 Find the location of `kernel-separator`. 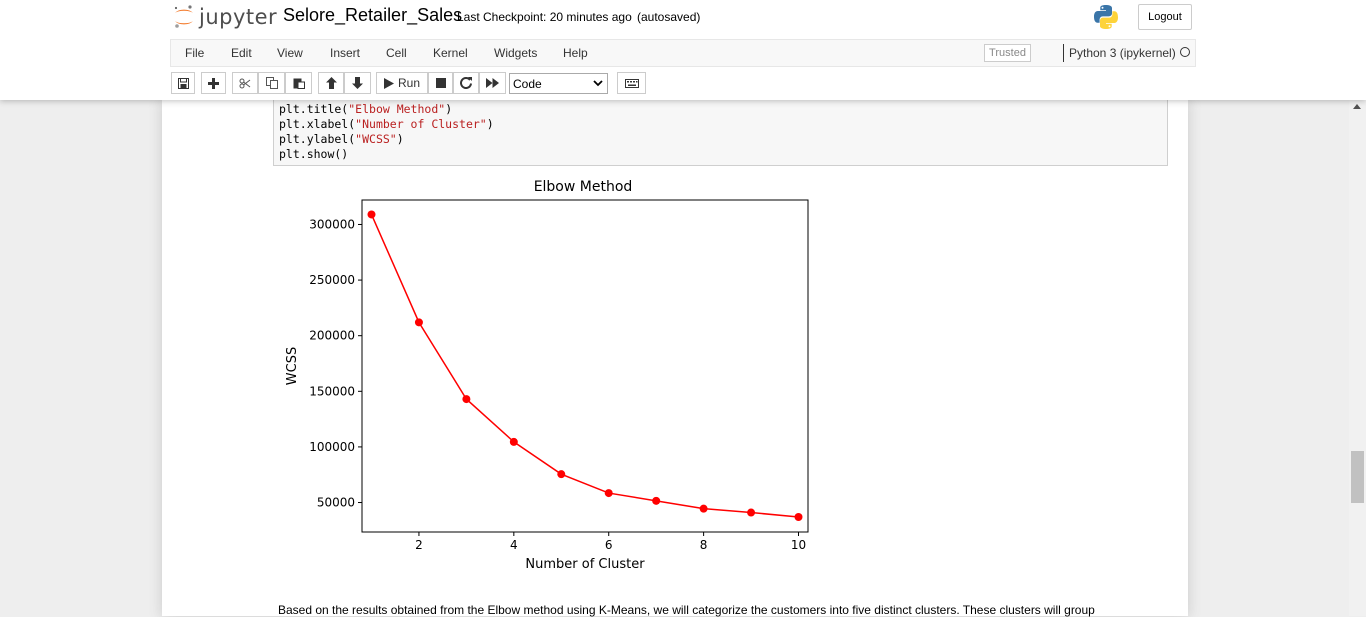

kernel-separator is located at coordinates (1063, 53).